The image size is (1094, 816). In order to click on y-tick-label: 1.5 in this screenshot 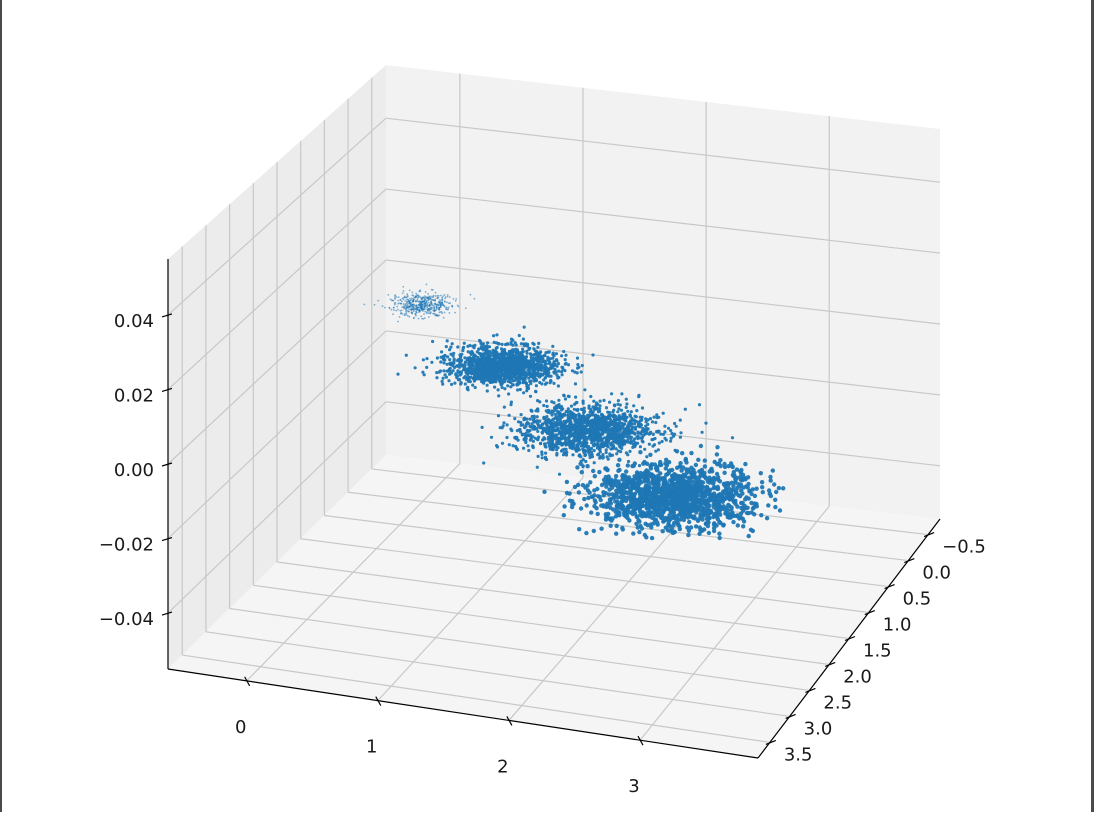, I will do `click(877, 651)`.